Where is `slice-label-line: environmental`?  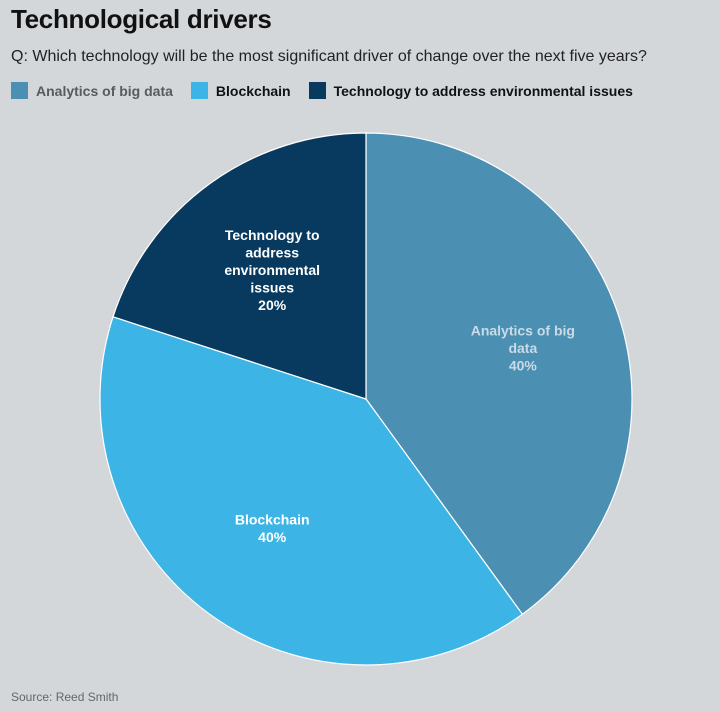 slice-label-line: environmental is located at coordinates (272, 270).